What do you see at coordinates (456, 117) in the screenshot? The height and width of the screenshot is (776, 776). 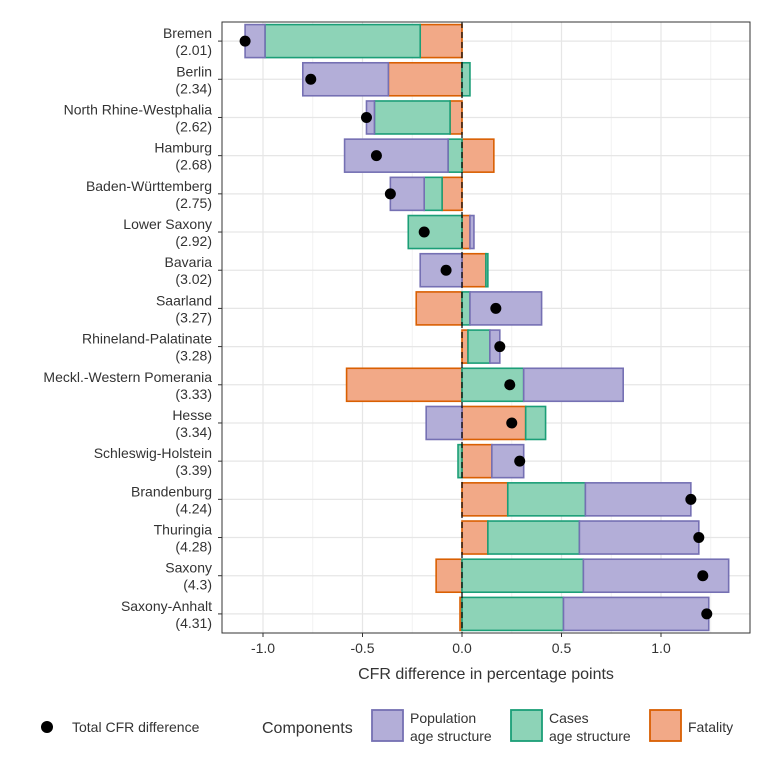 I see `bar-fatality-north-rhine-westphalia` at bounding box center [456, 117].